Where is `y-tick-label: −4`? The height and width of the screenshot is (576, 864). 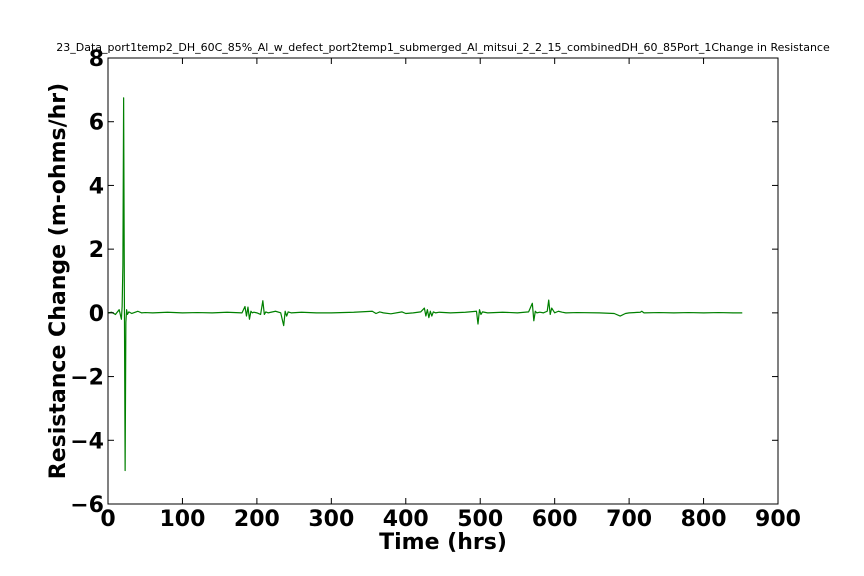 y-tick-label: −4 is located at coordinates (87, 441).